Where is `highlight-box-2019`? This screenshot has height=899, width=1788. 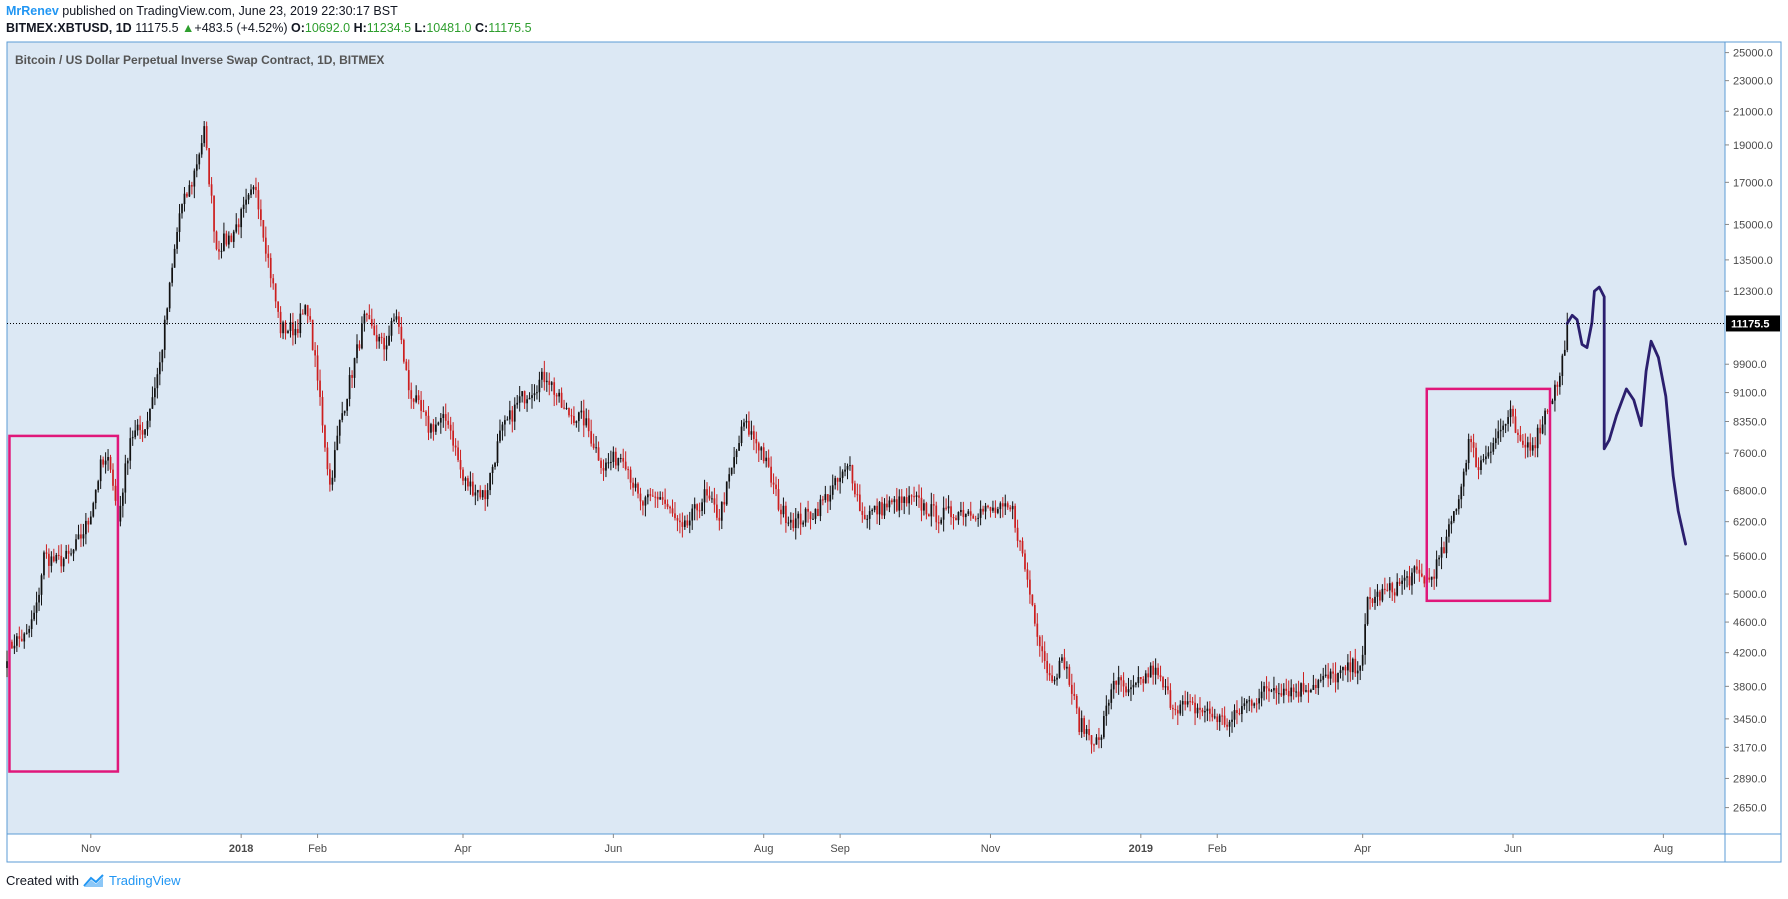 highlight-box-2019 is located at coordinates (1488, 495).